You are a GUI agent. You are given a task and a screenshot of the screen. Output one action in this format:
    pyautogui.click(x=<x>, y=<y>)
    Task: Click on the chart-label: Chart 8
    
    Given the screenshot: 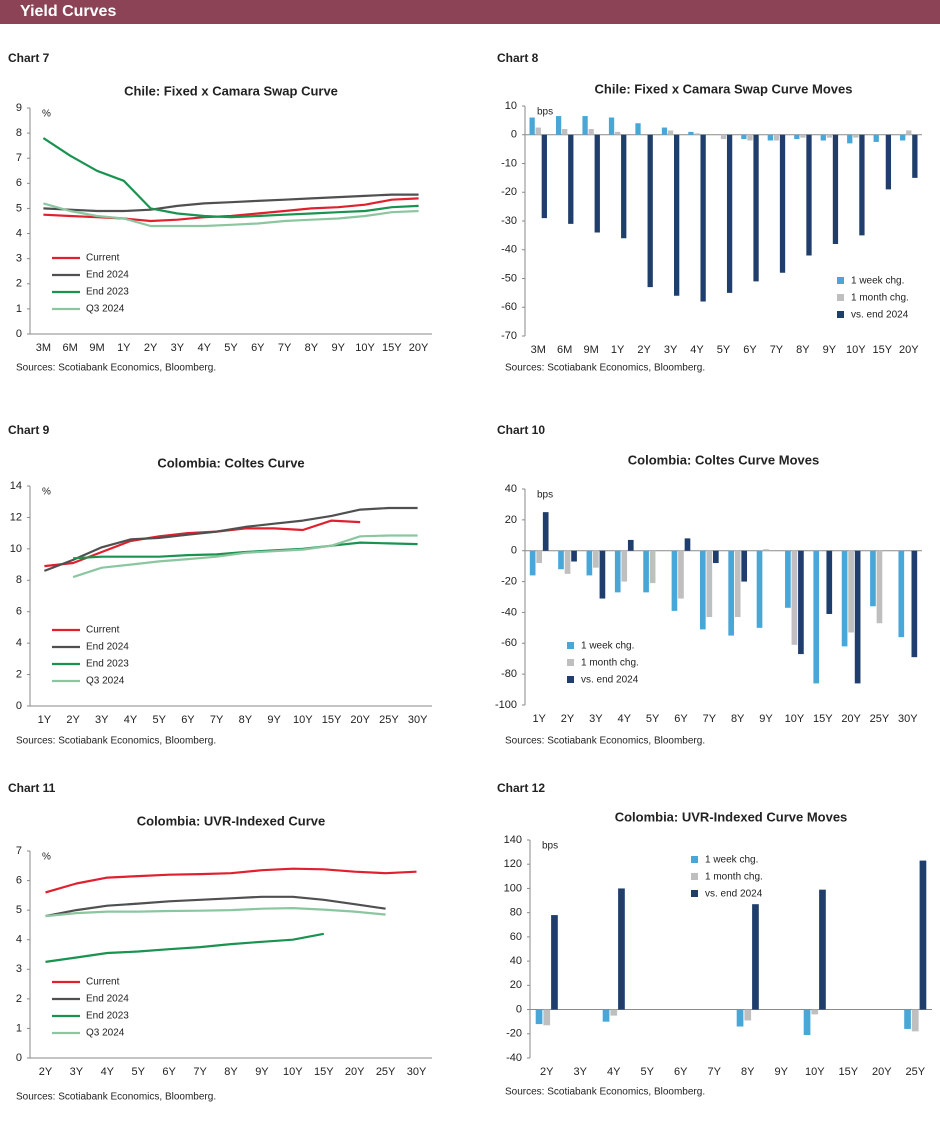 What is the action you would take?
    pyautogui.click(x=518, y=58)
    